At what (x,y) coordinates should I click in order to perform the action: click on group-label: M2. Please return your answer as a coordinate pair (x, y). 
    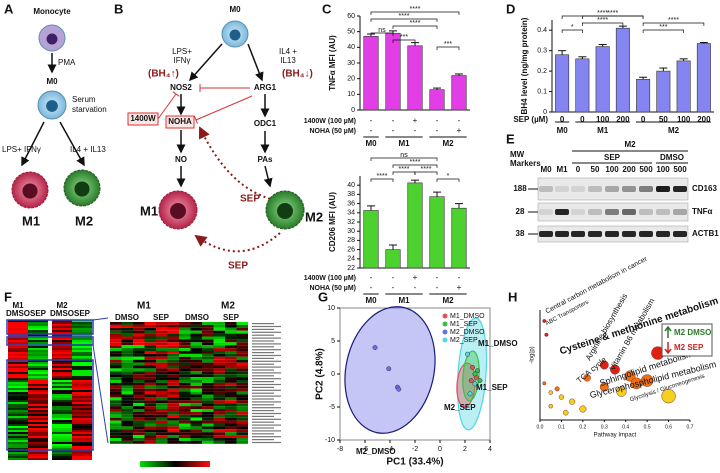
    Looking at the image, I should click on (448, 300).